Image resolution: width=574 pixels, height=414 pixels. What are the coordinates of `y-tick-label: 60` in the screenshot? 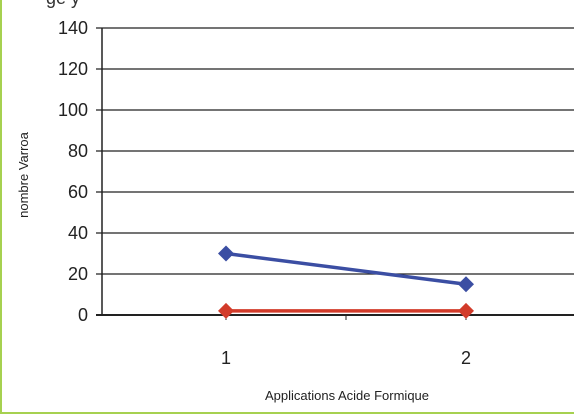 It's located at (78, 192).